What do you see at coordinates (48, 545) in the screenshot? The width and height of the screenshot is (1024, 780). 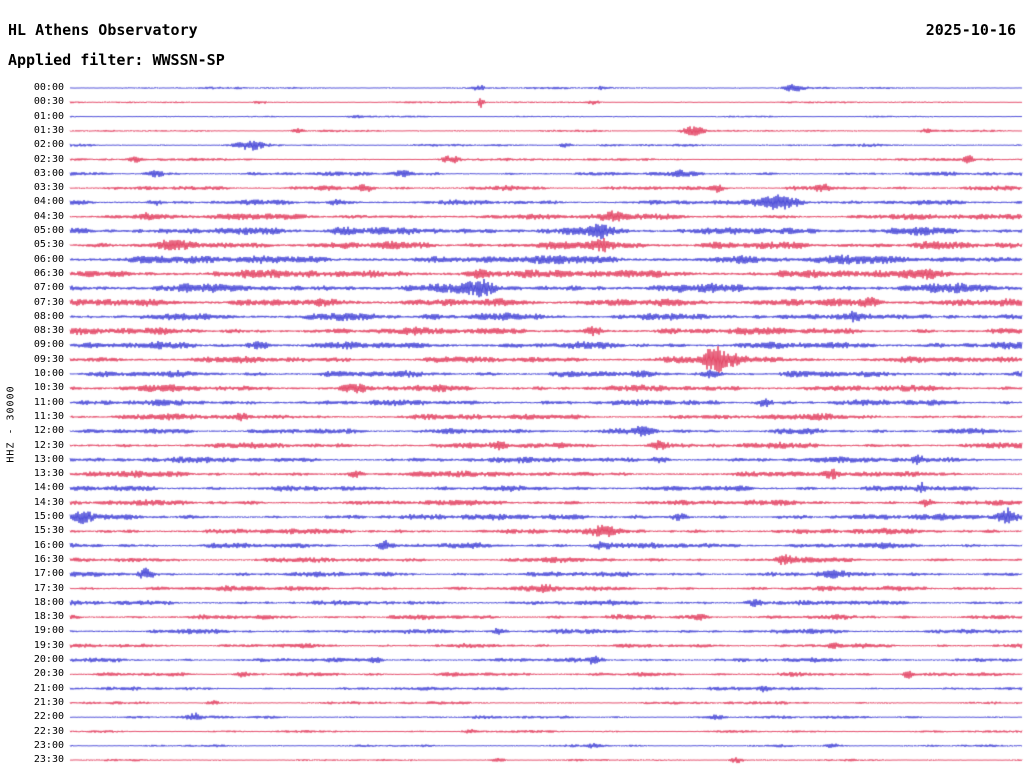 I see `time-label: 16:00` at bounding box center [48, 545].